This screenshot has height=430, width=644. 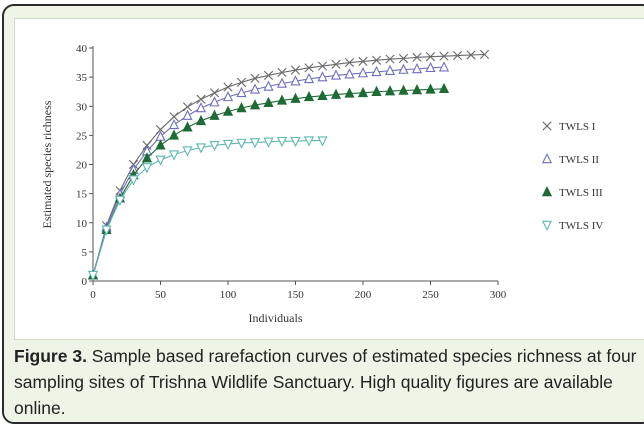 I want to click on legend-label: TWLS III, so click(x=581, y=193).